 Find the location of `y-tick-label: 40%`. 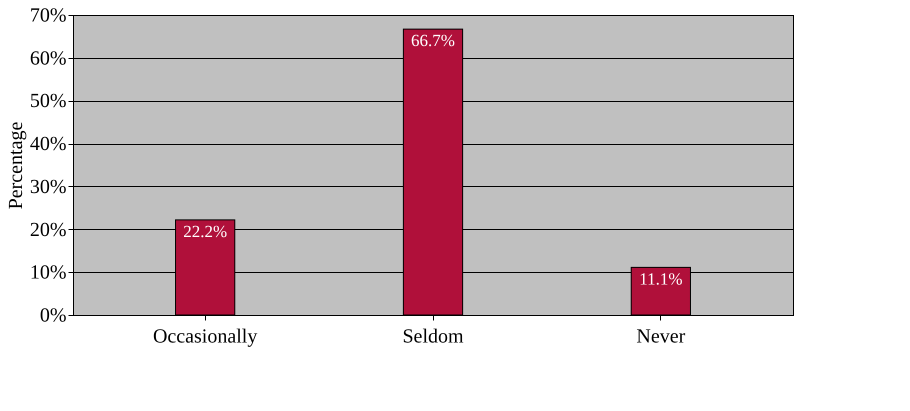

y-tick-label: 40% is located at coordinates (48, 144).